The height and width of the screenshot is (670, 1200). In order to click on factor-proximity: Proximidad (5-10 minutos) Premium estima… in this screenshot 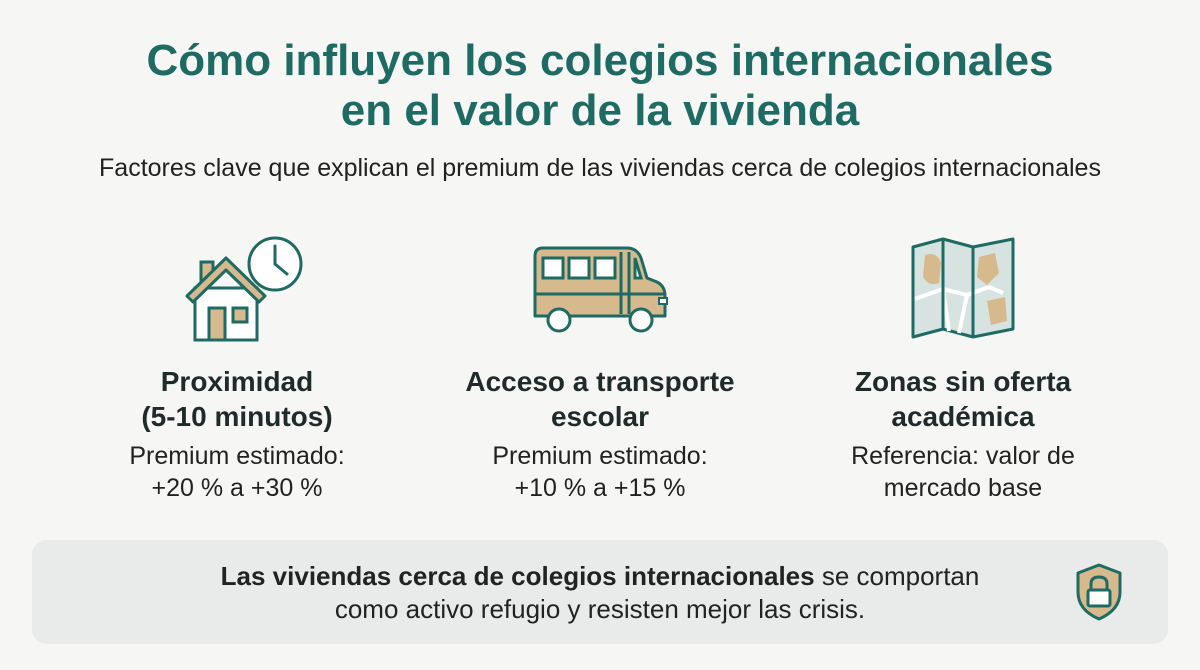, I will do `click(237, 366)`.